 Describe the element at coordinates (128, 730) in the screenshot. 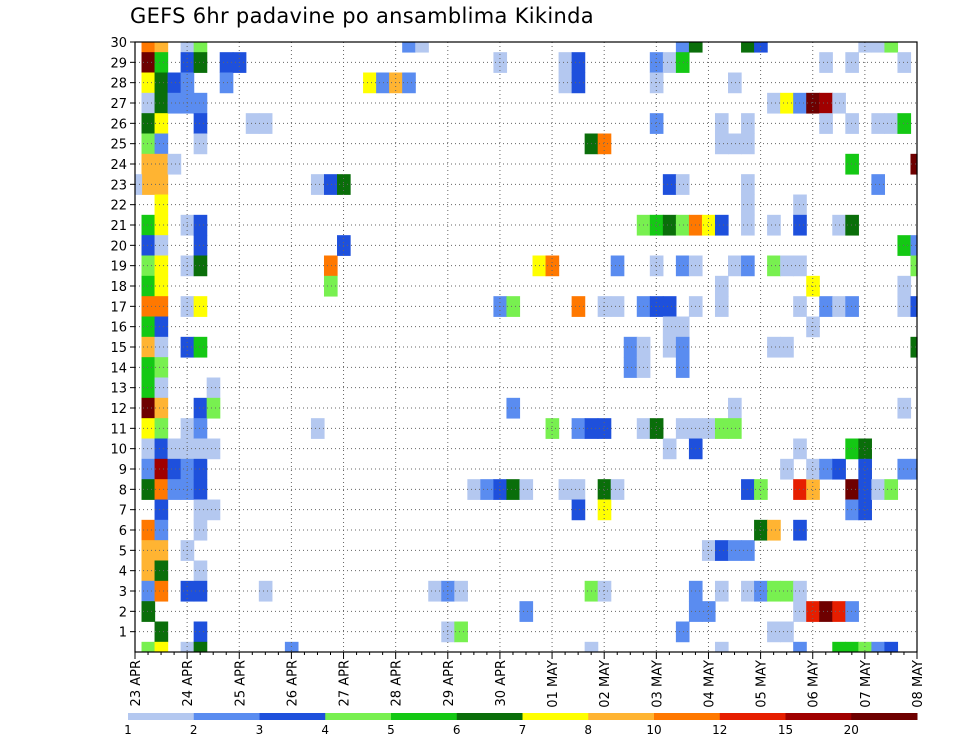

I see `colorbar-label: 1` at that location.